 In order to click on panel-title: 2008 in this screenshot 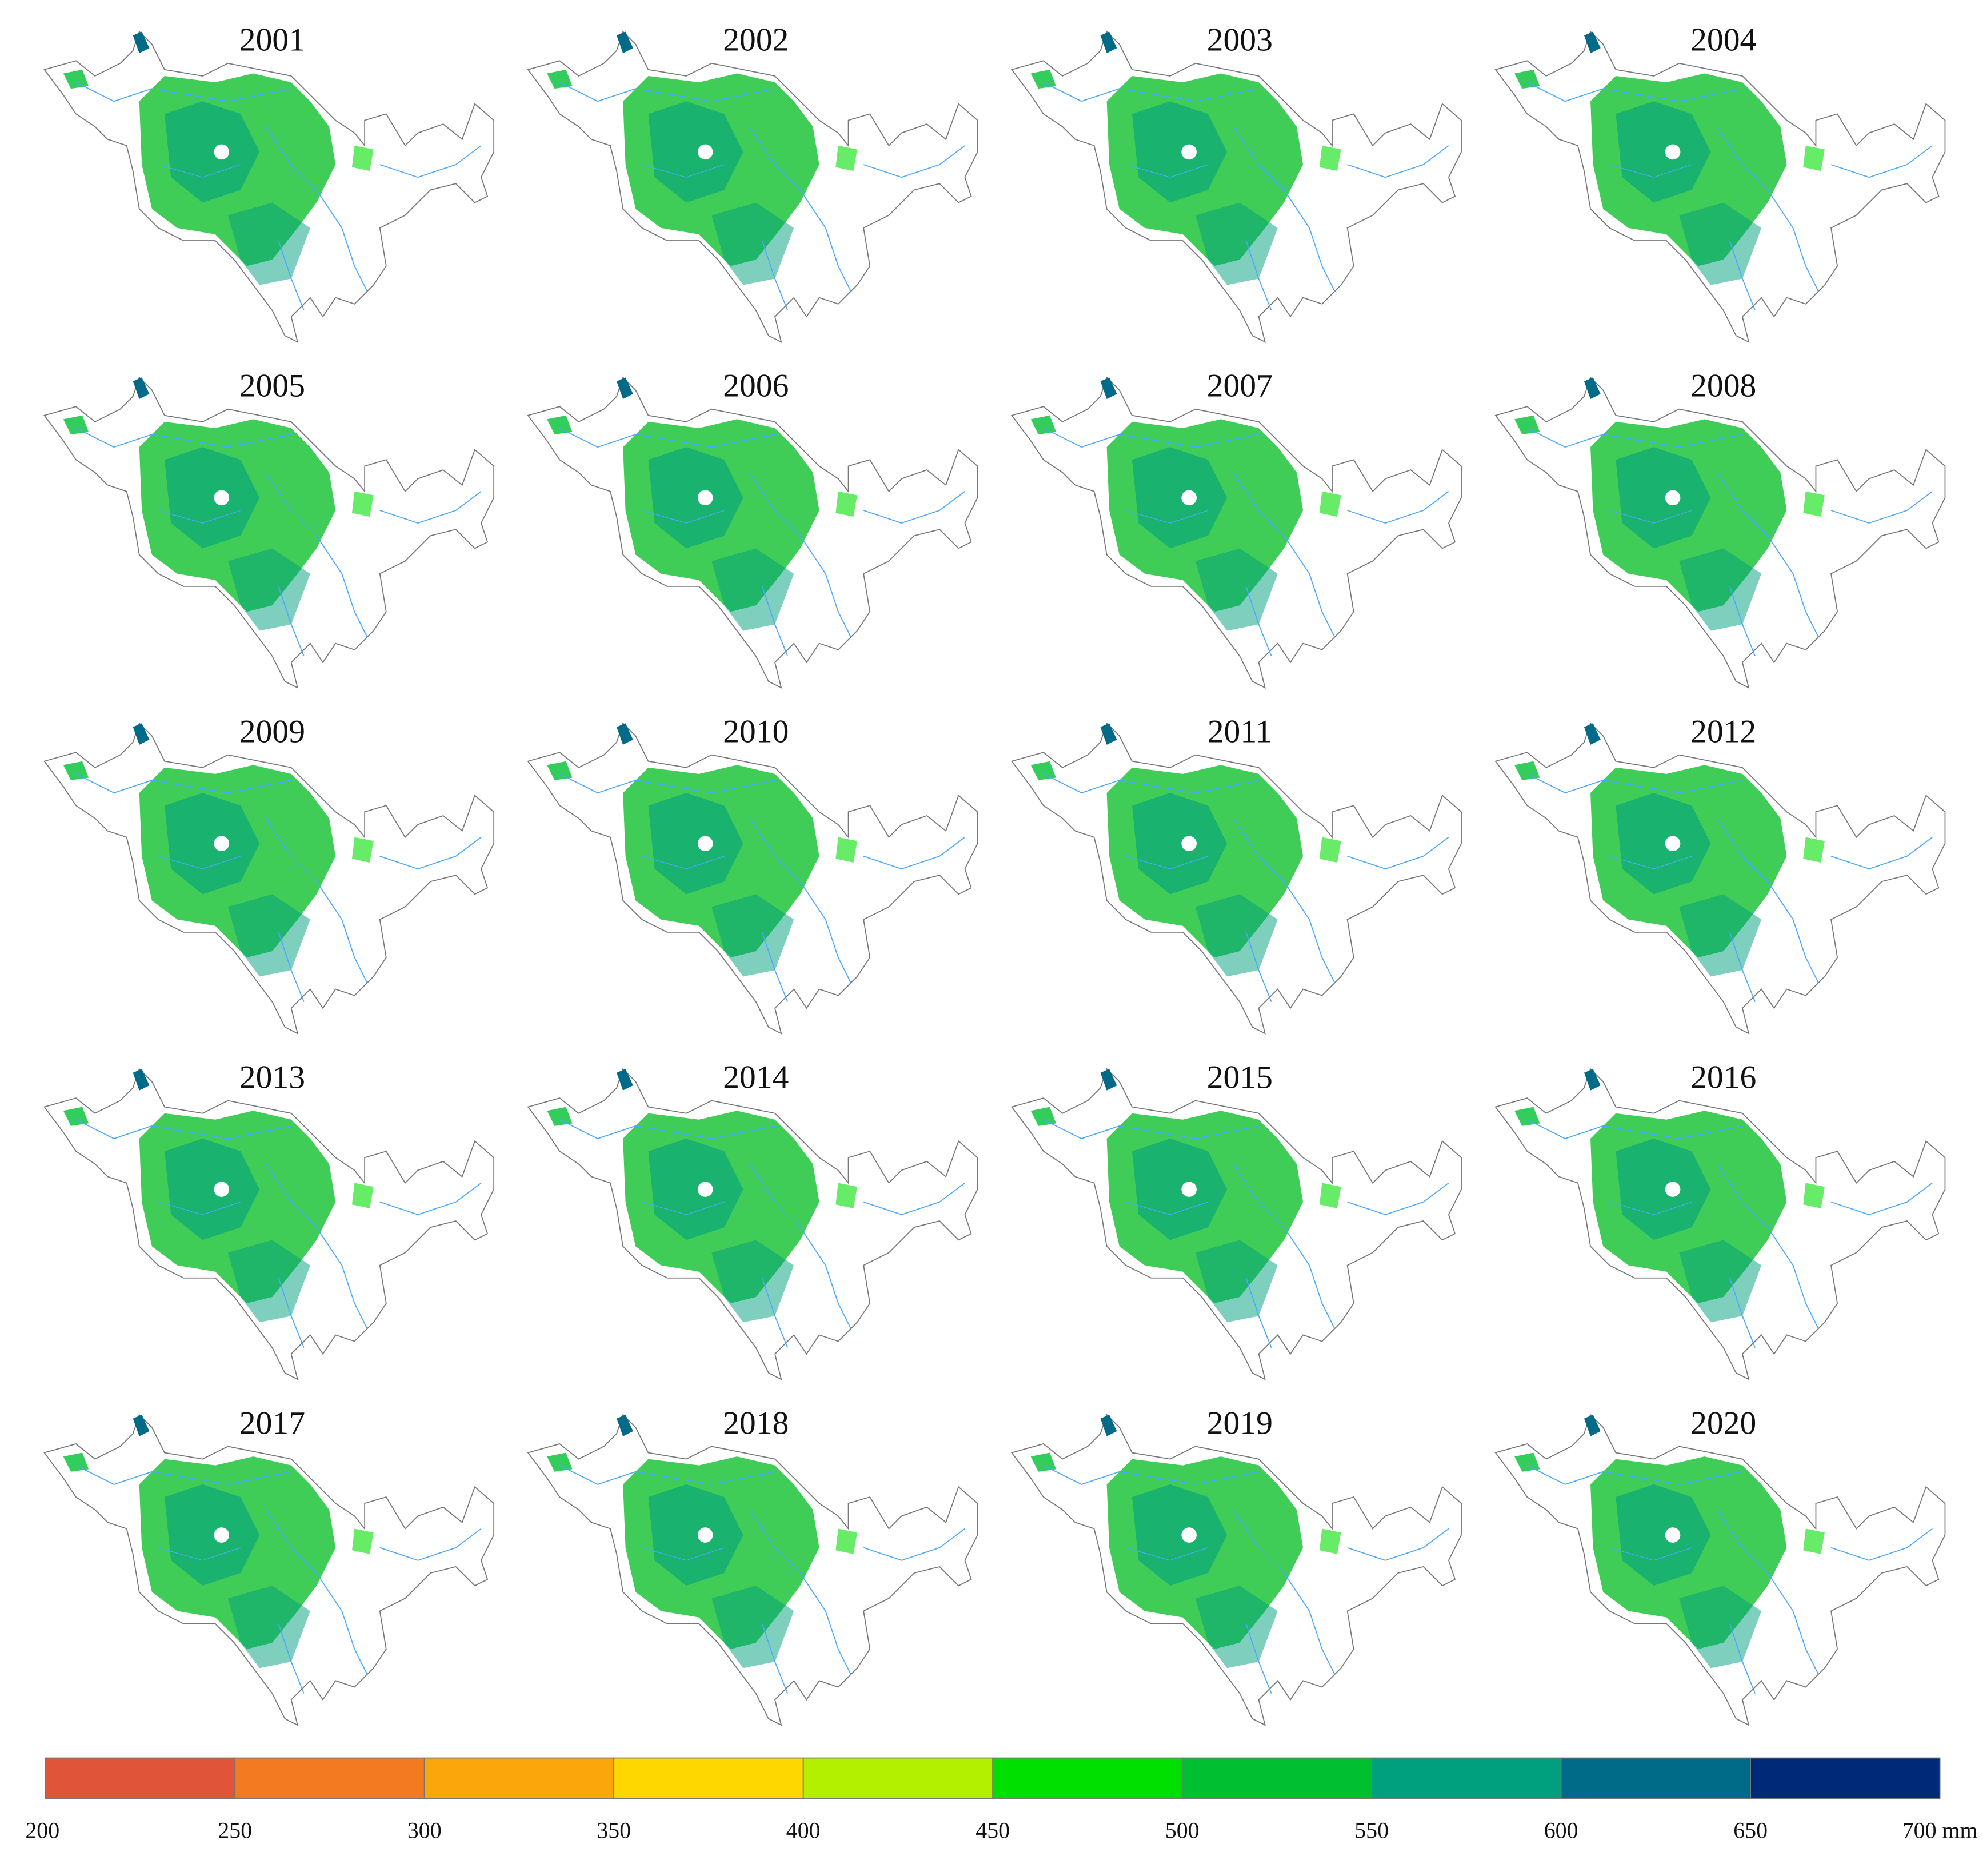, I will do `click(1723, 386)`.